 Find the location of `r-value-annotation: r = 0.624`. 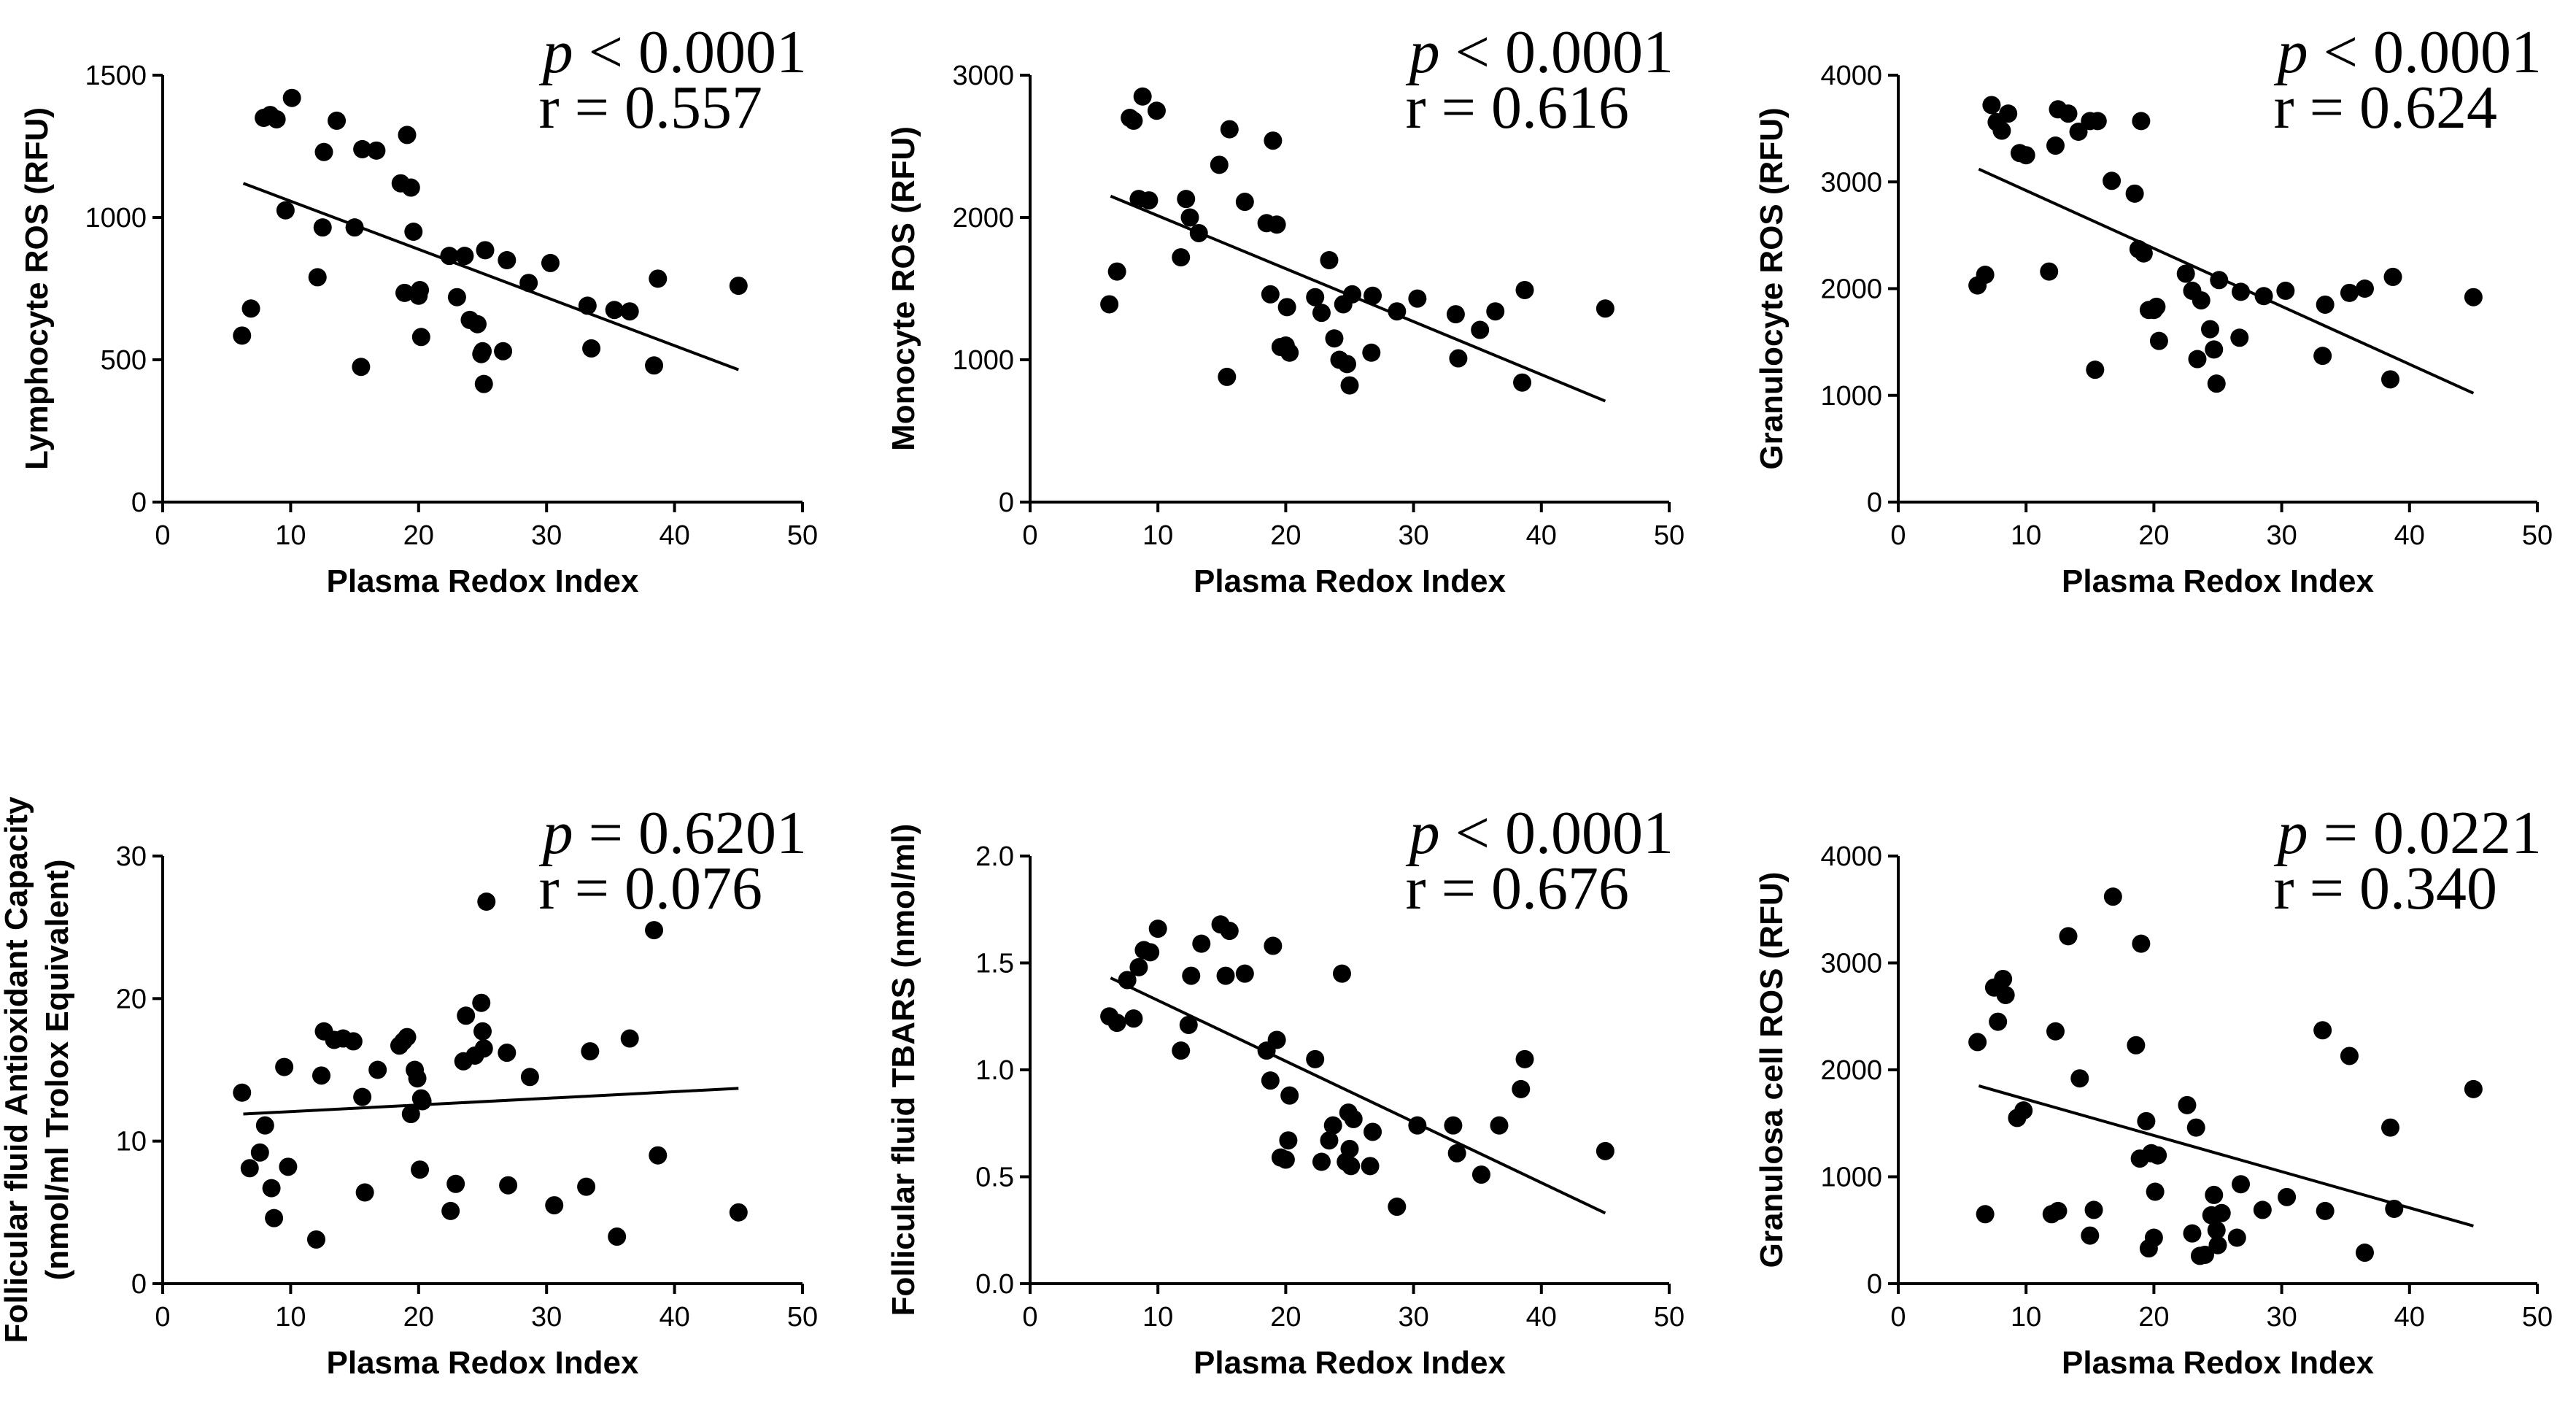

r-value-annotation: r = 0.624 is located at coordinates (2385, 108).